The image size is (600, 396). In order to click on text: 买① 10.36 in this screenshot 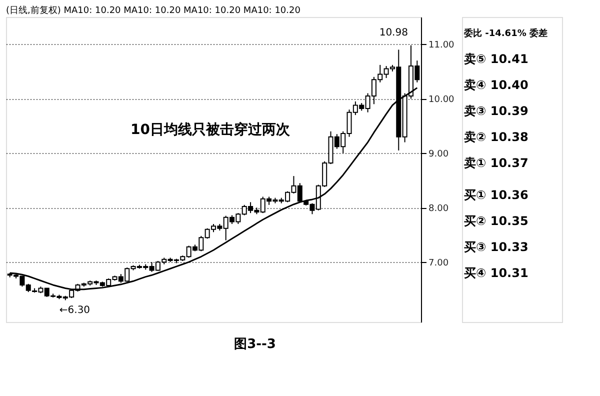, I will do `click(496, 195)`.